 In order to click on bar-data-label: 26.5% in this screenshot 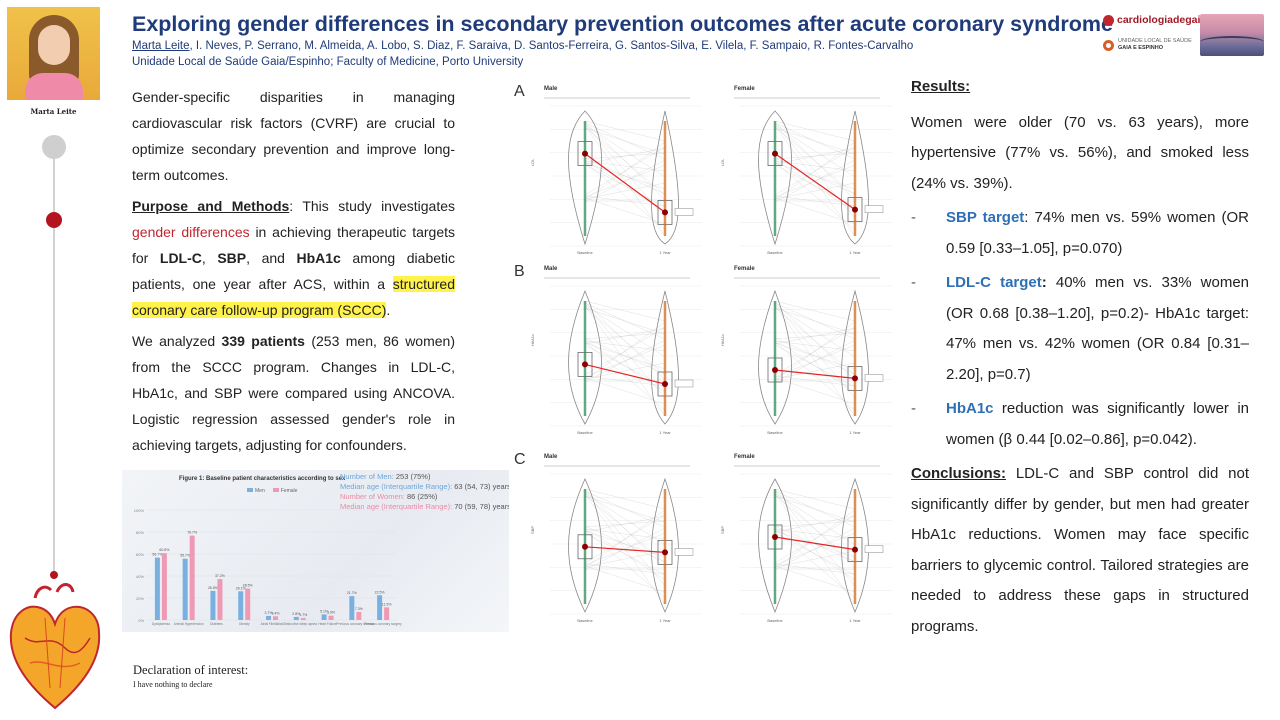, I will do `click(213, 588)`.